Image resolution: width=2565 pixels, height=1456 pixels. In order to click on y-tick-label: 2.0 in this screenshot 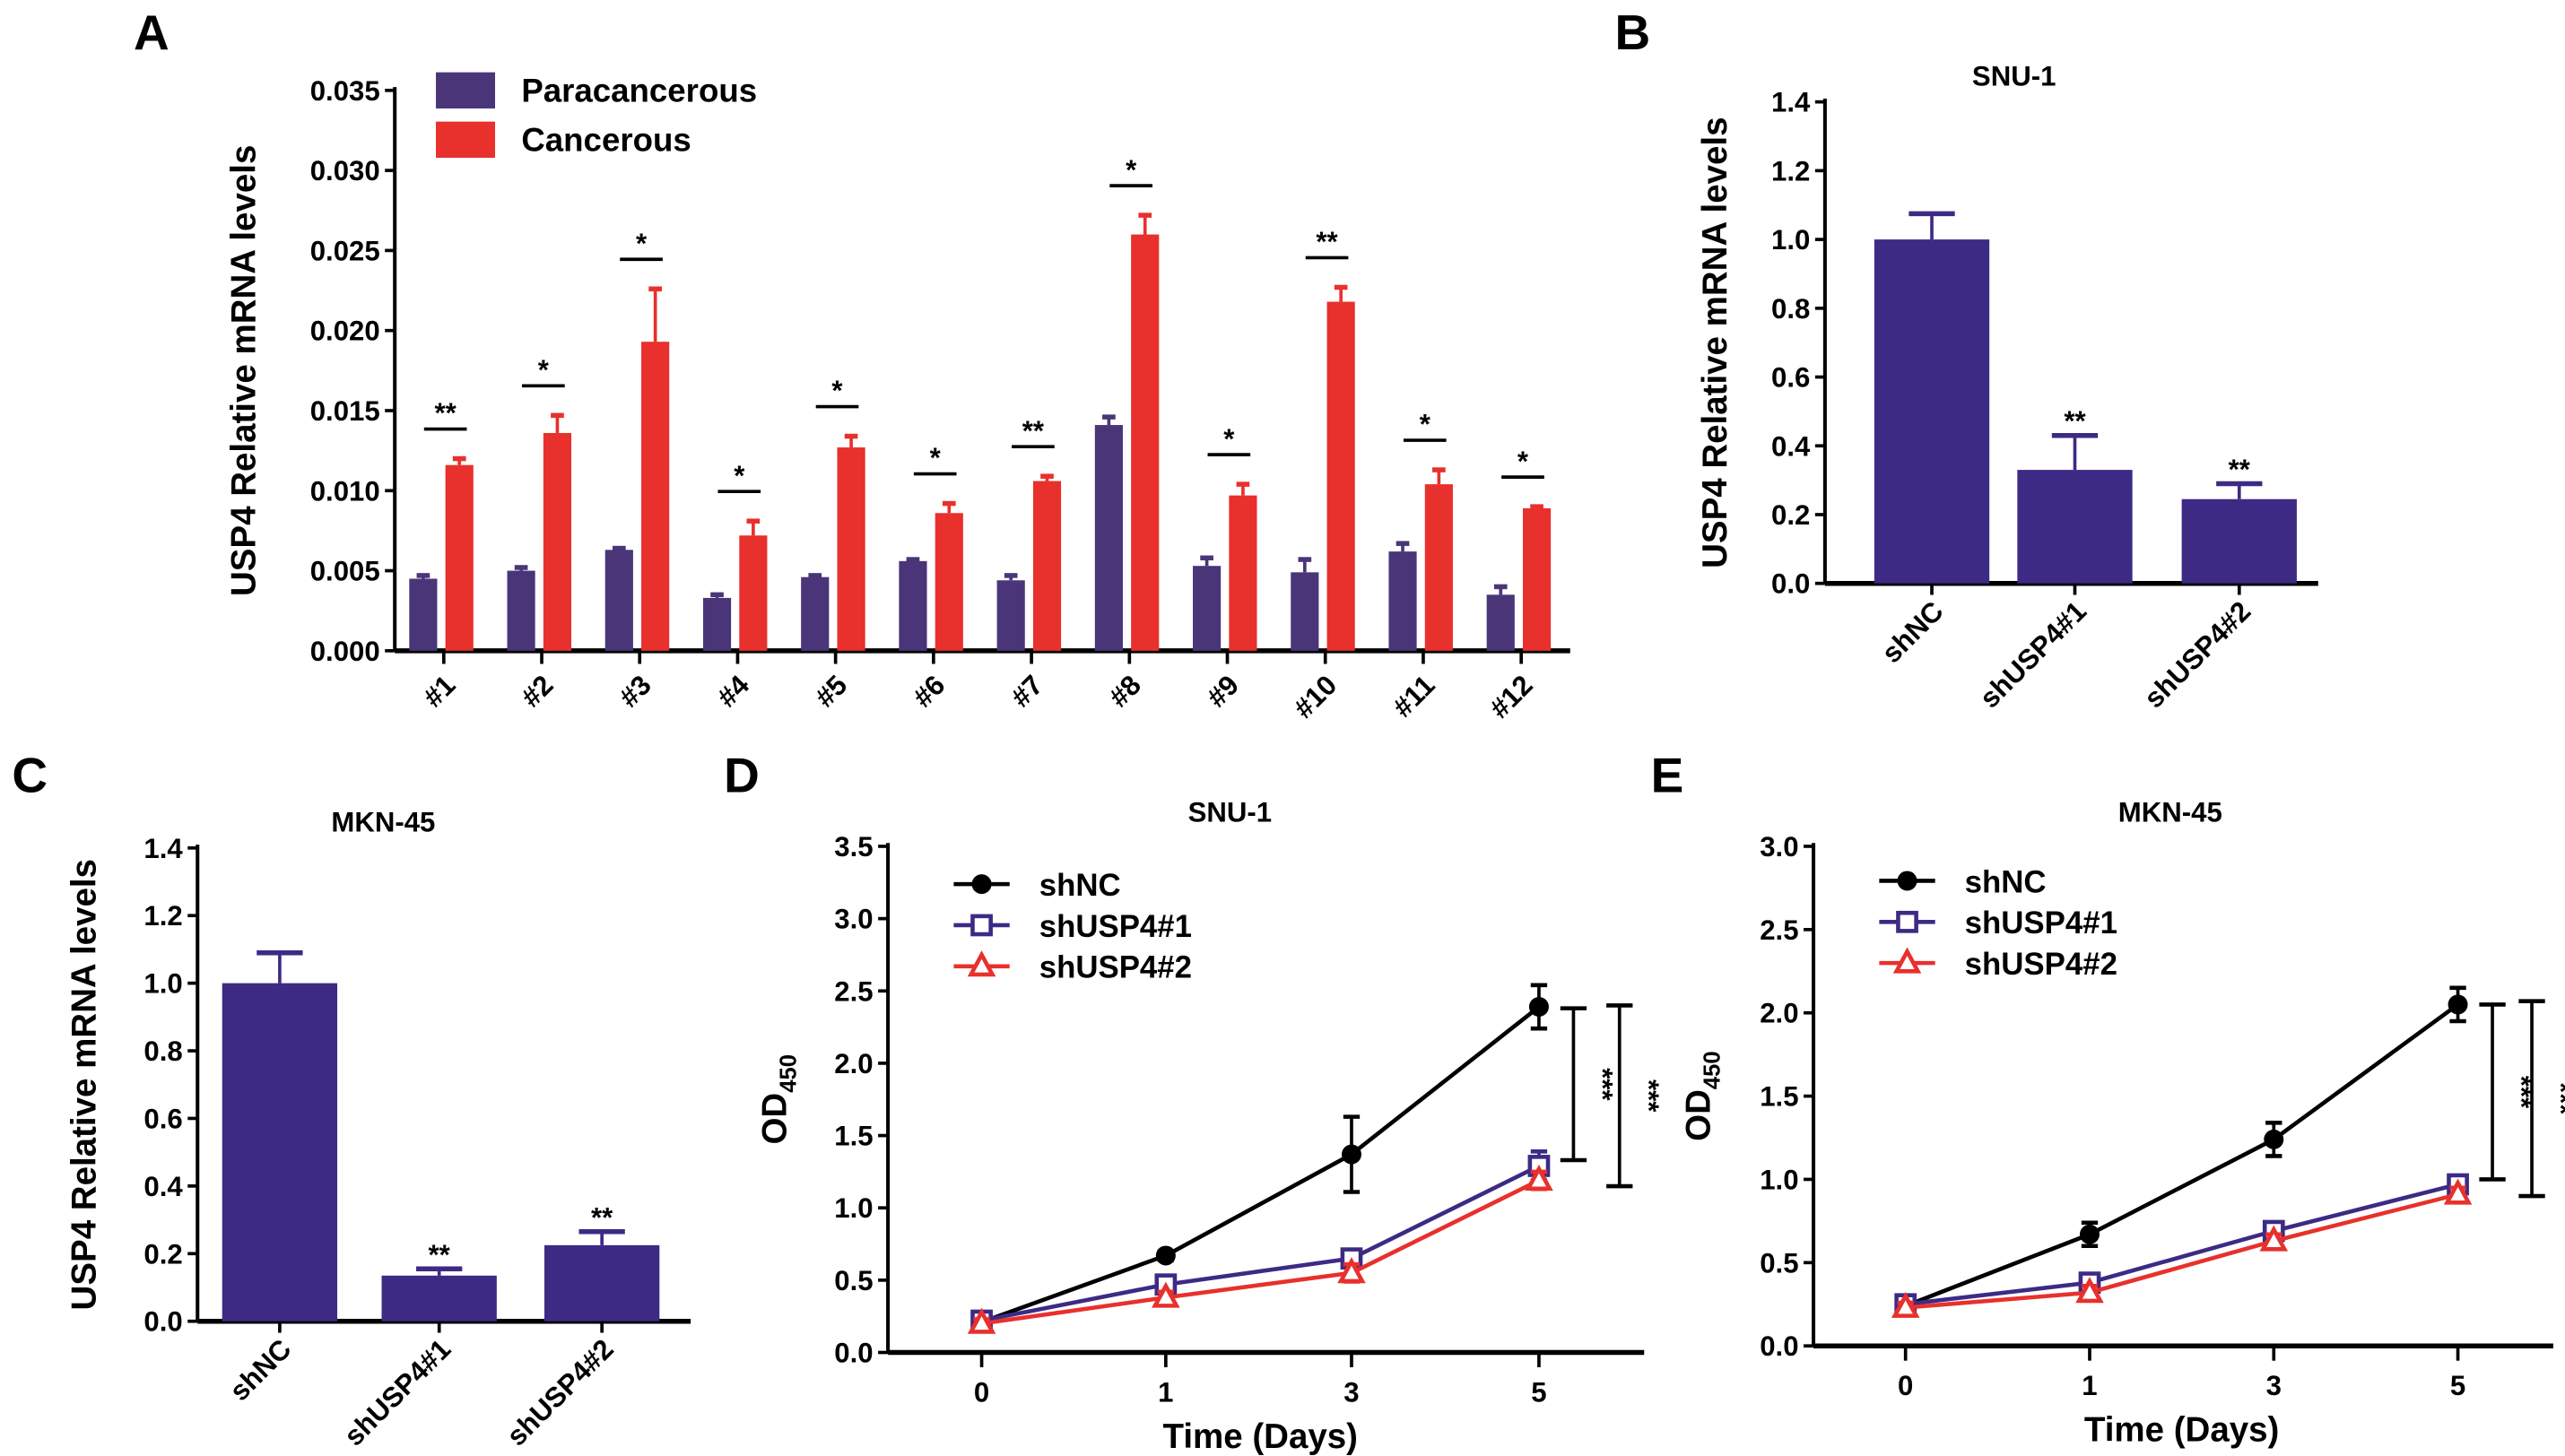, I will do `click(1779, 1013)`.